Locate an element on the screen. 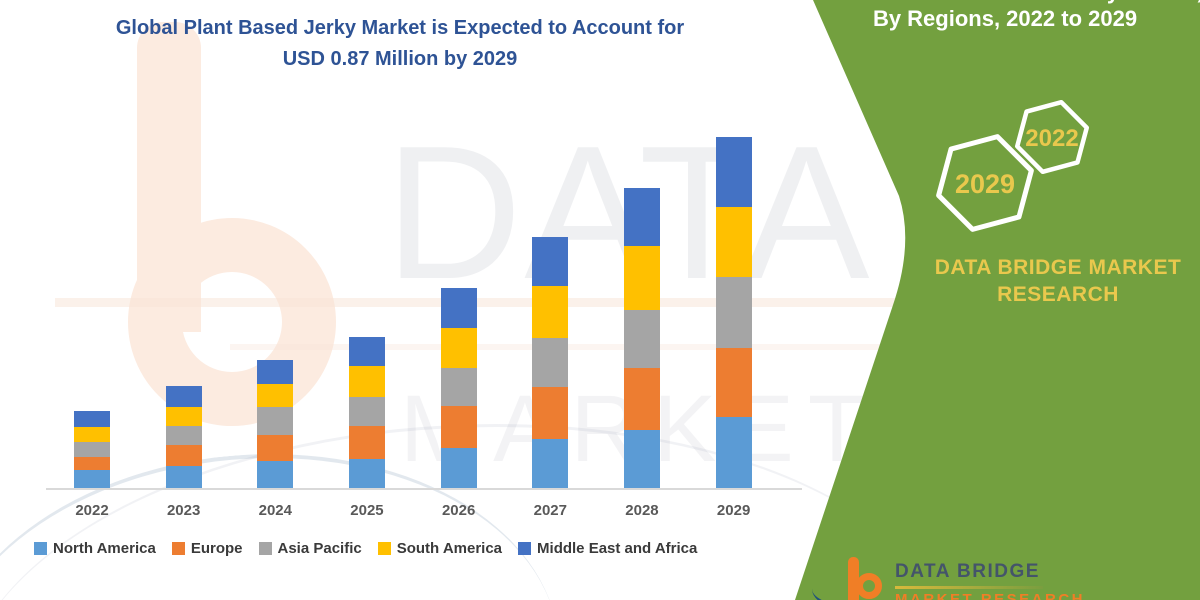  bar-segment-asia-pacific-2022 is located at coordinates (92, 449).